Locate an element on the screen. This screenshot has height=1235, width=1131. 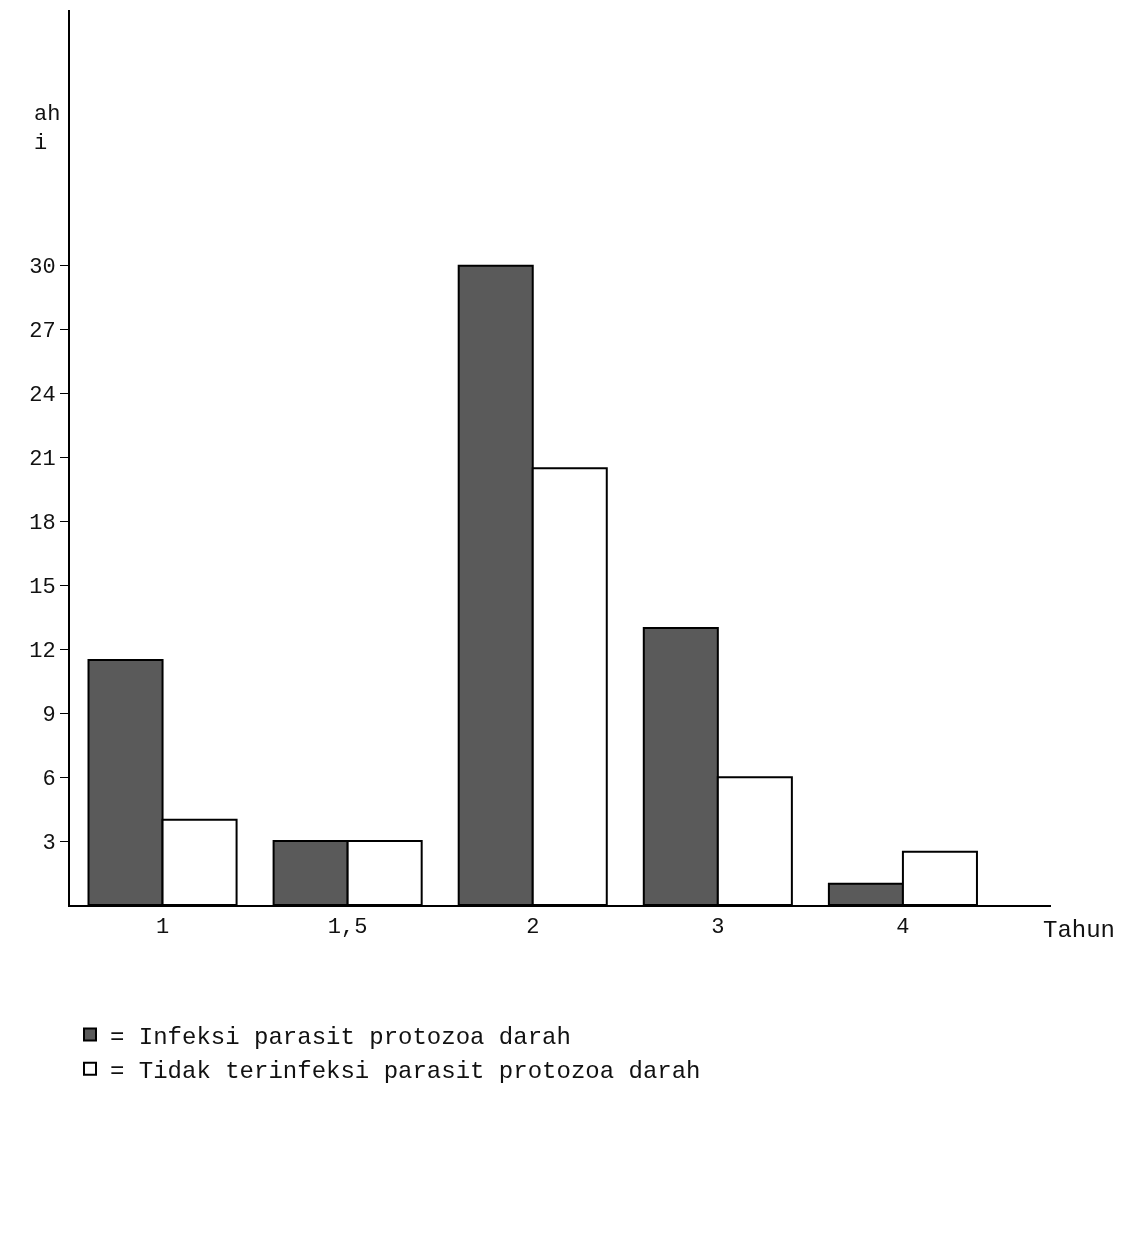
y-tick-label: 3 is located at coordinates (49, 843).